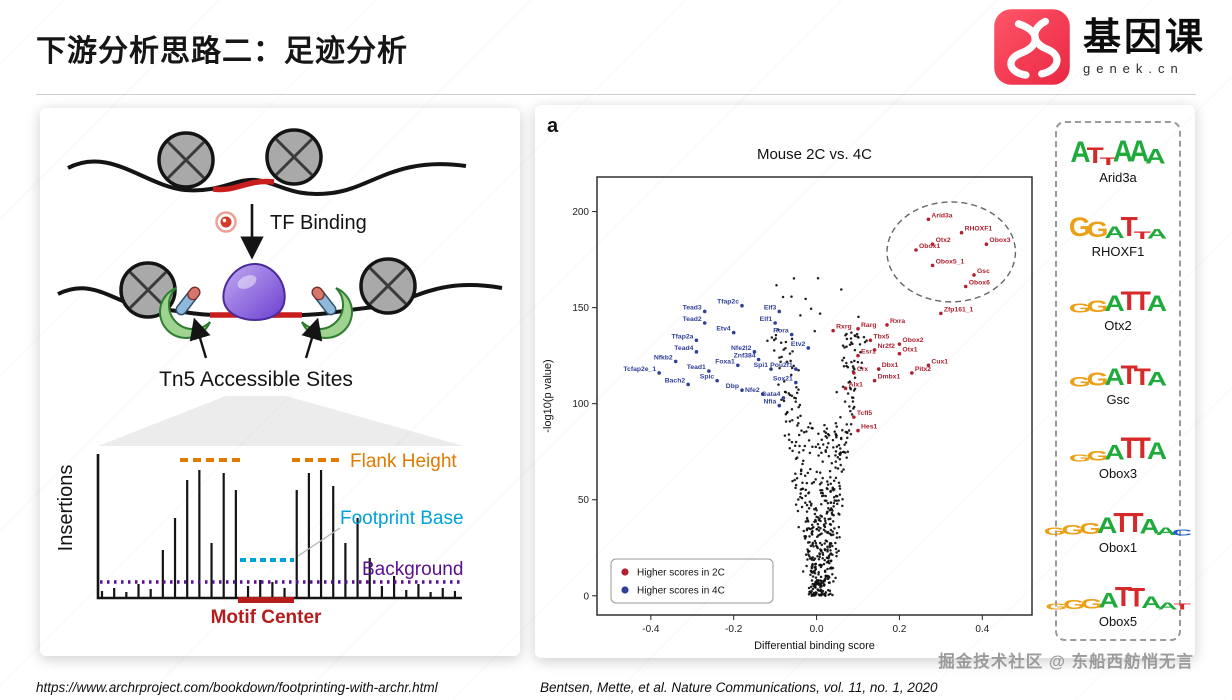  Describe the element at coordinates (770, 307) in the screenshot. I see `gene-label: Elf3` at that location.